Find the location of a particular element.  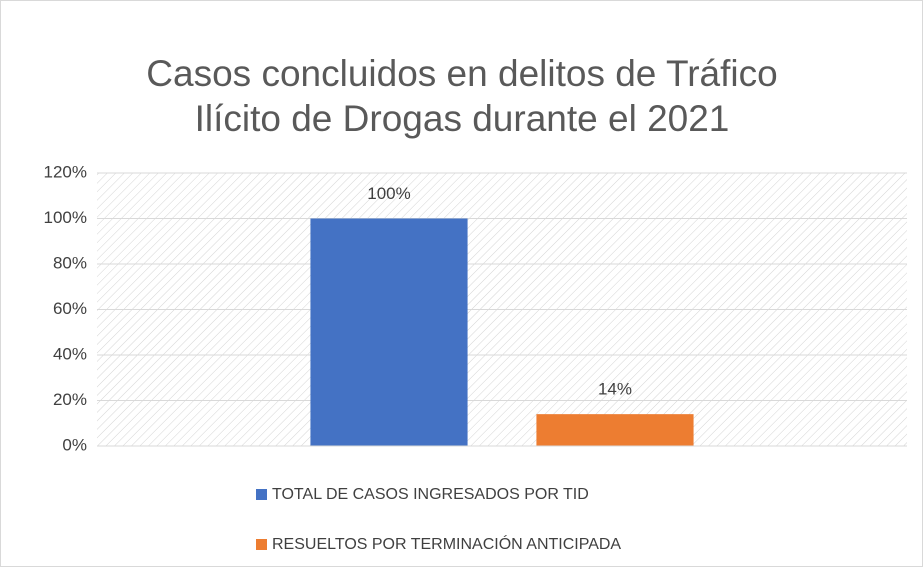

data-label: 100% is located at coordinates (388, 193).